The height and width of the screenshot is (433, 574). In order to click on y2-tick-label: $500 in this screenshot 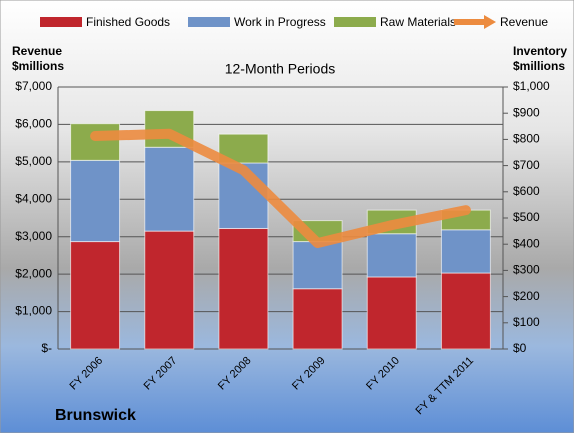, I will do `click(526, 217)`.